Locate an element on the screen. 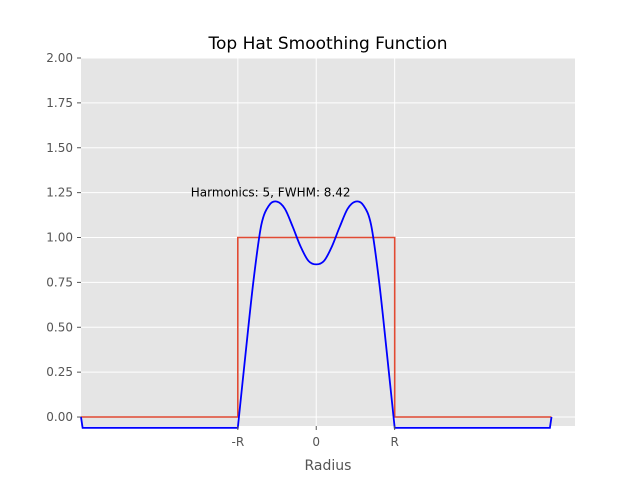 The height and width of the screenshot is (484, 640). y-tick-label: 1.00 is located at coordinates (59, 238).